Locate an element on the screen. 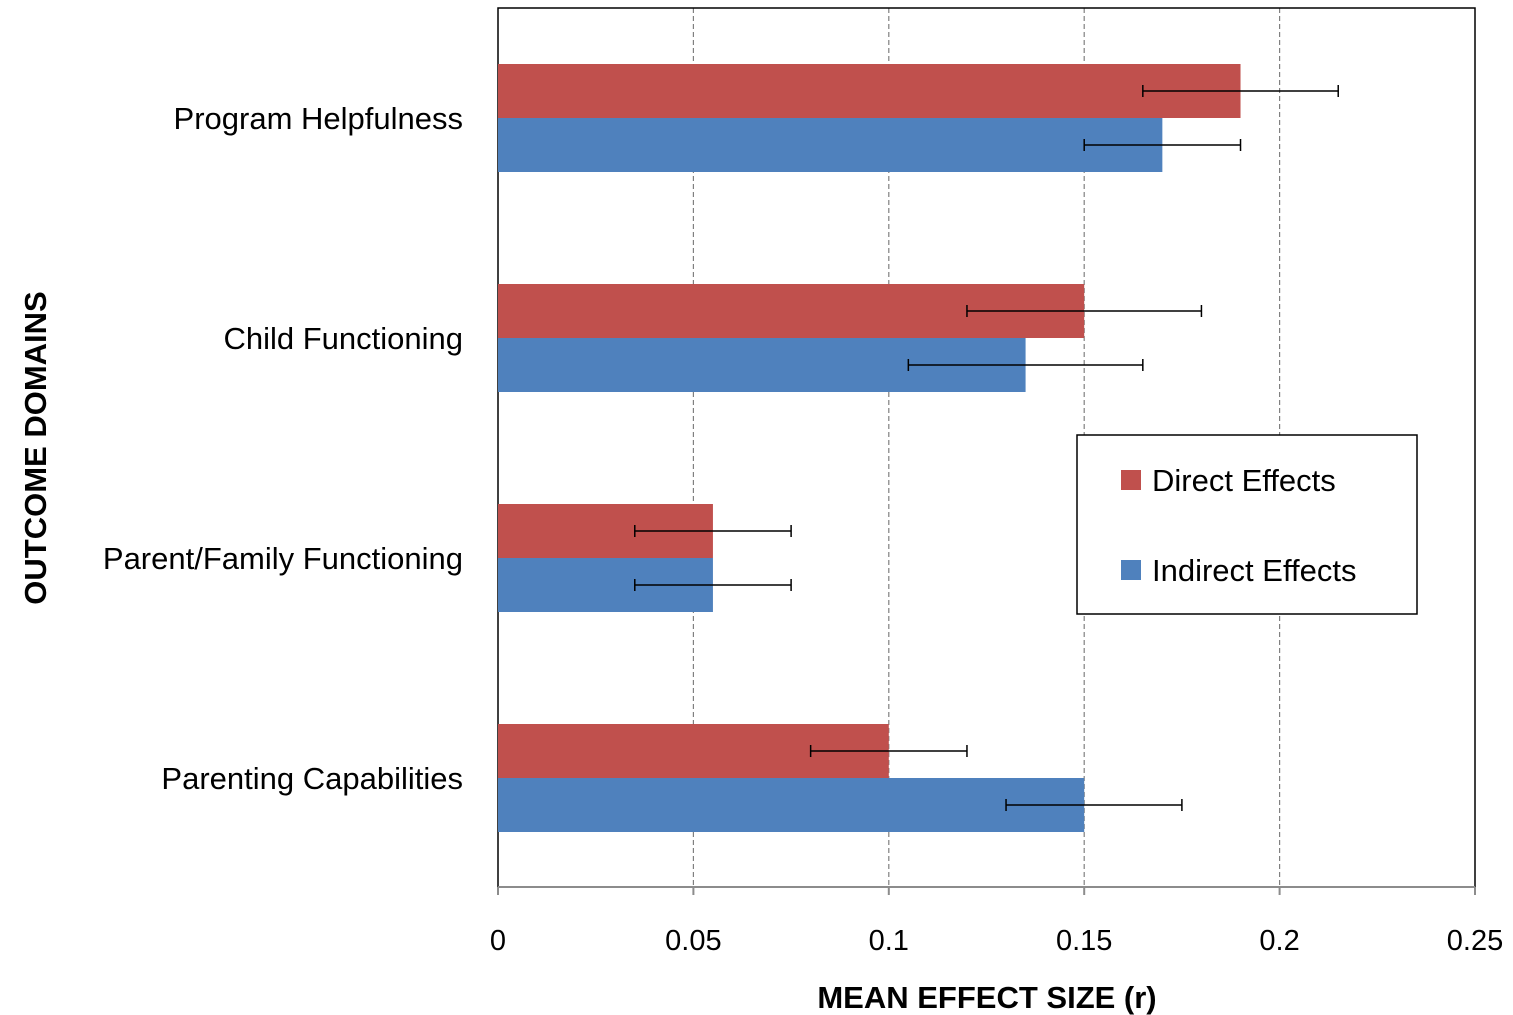  bar-direct is located at coordinates (869, 91).